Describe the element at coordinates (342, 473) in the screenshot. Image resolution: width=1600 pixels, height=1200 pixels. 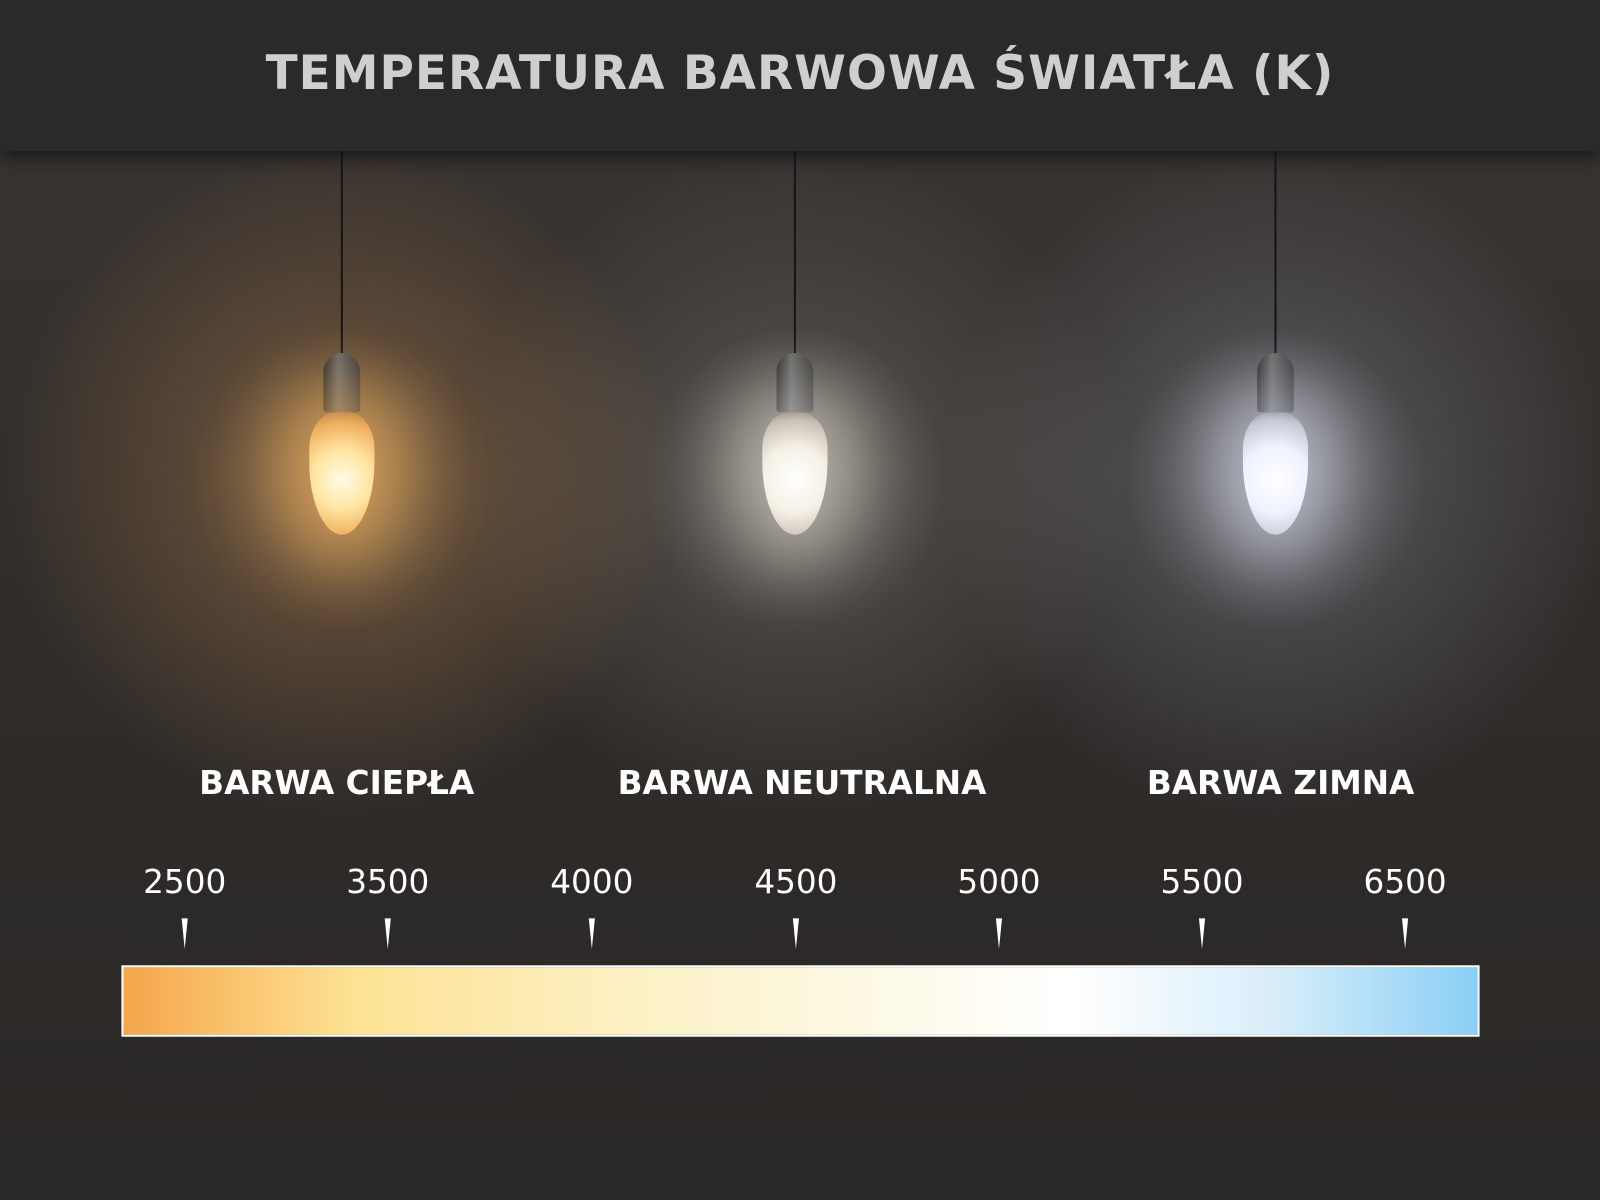
I see `warm-bulb-icon` at that location.